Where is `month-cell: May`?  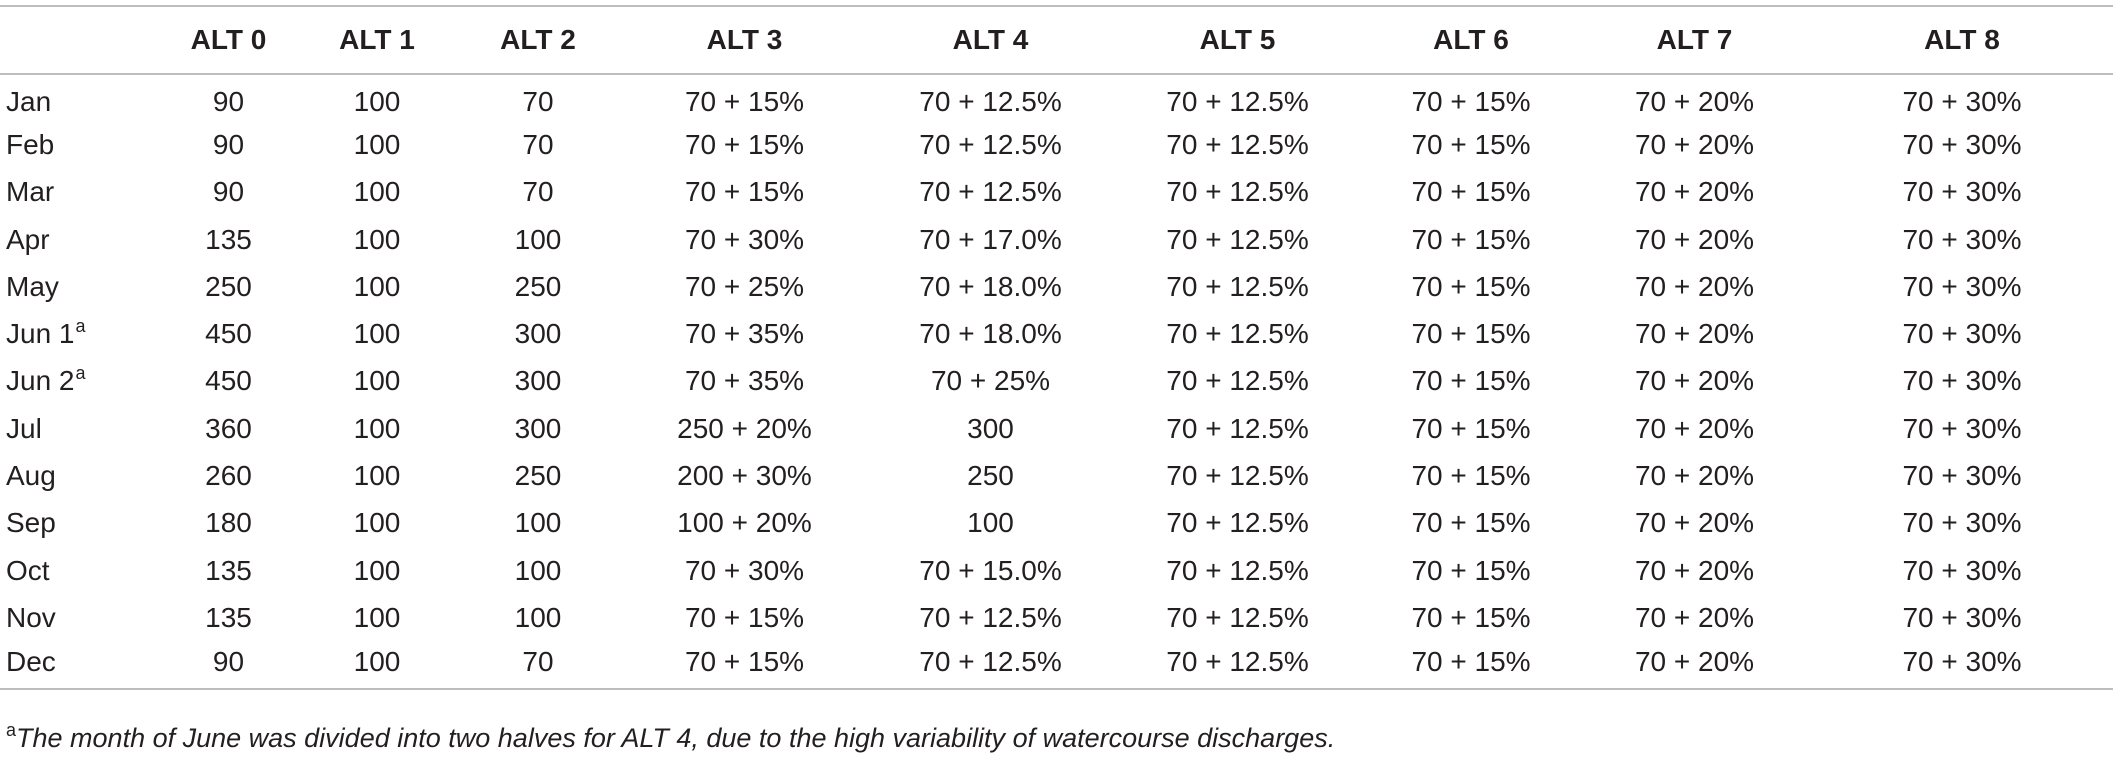
month-cell: May is located at coordinates (80, 286).